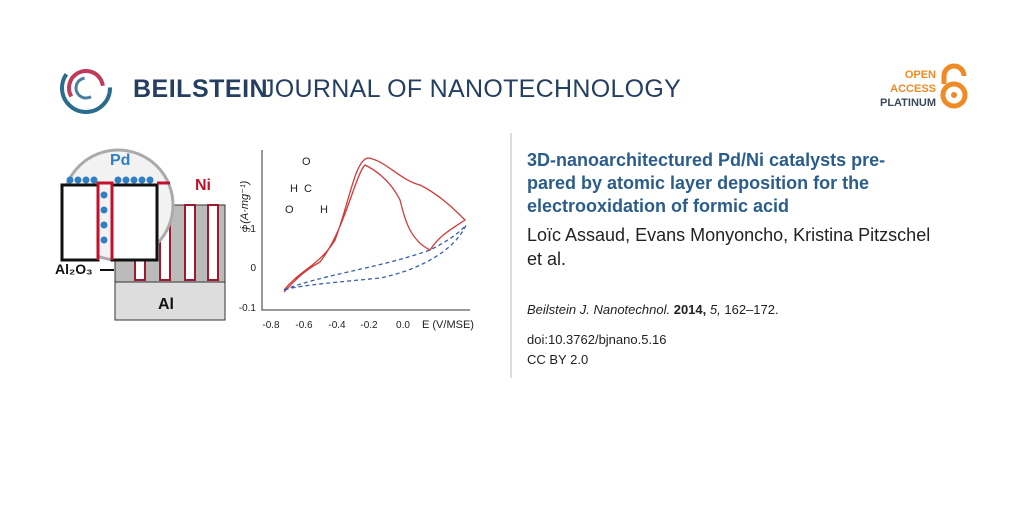 This screenshot has height=512, width=1024. Describe the element at coordinates (245, 205) in the screenshot. I see `y-axis-label: j (A·mg⁻¹)` at that location.